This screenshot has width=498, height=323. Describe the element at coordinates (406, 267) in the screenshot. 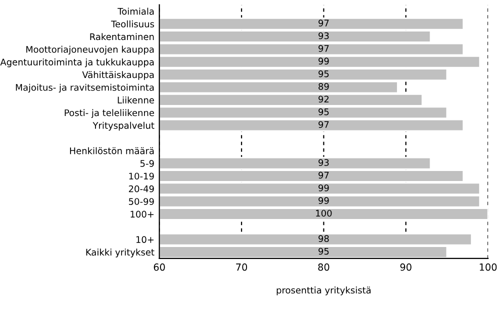

I see `x-tick-label: 90` at that location.